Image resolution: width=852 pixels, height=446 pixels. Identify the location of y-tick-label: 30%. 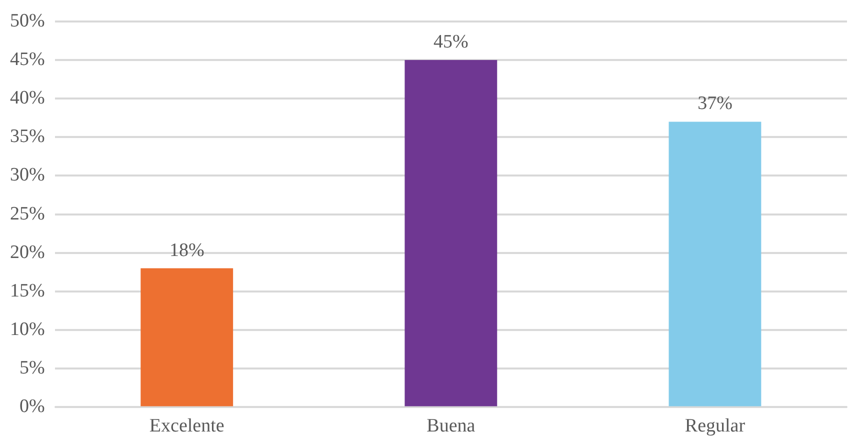
(27, 175).